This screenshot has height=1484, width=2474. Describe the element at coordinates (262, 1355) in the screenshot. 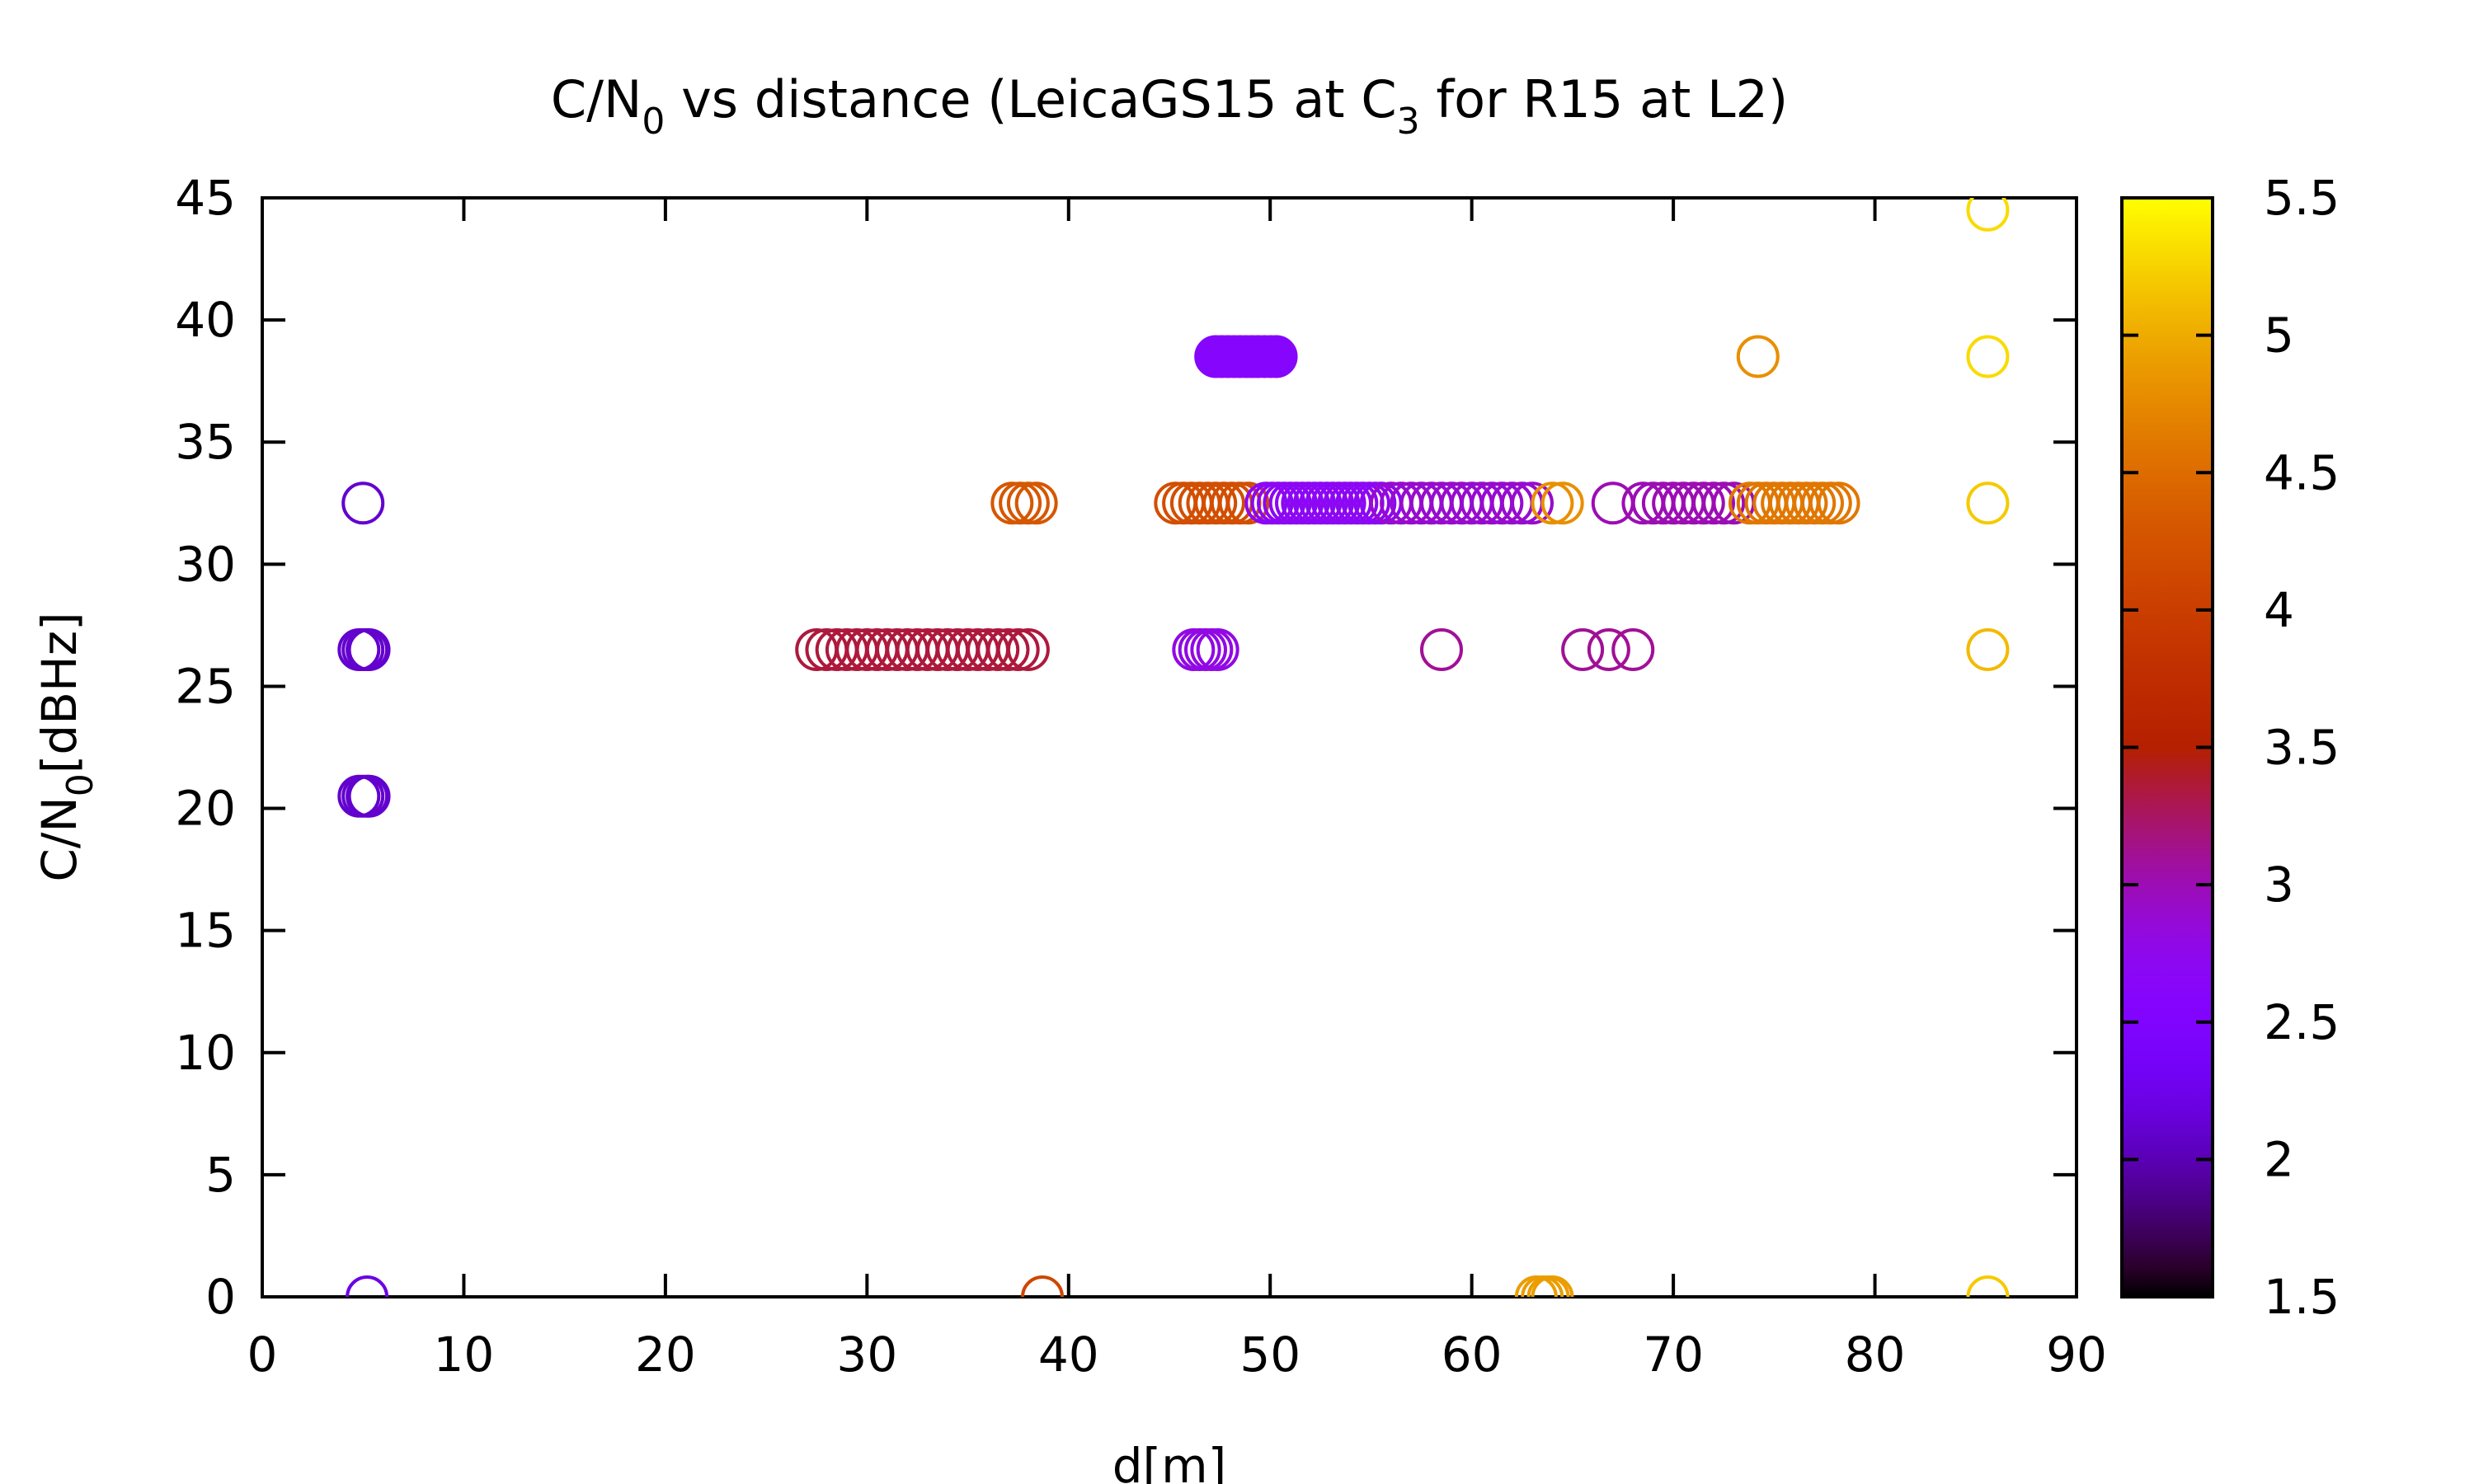

I see `x-tick-label: 0` at that location.